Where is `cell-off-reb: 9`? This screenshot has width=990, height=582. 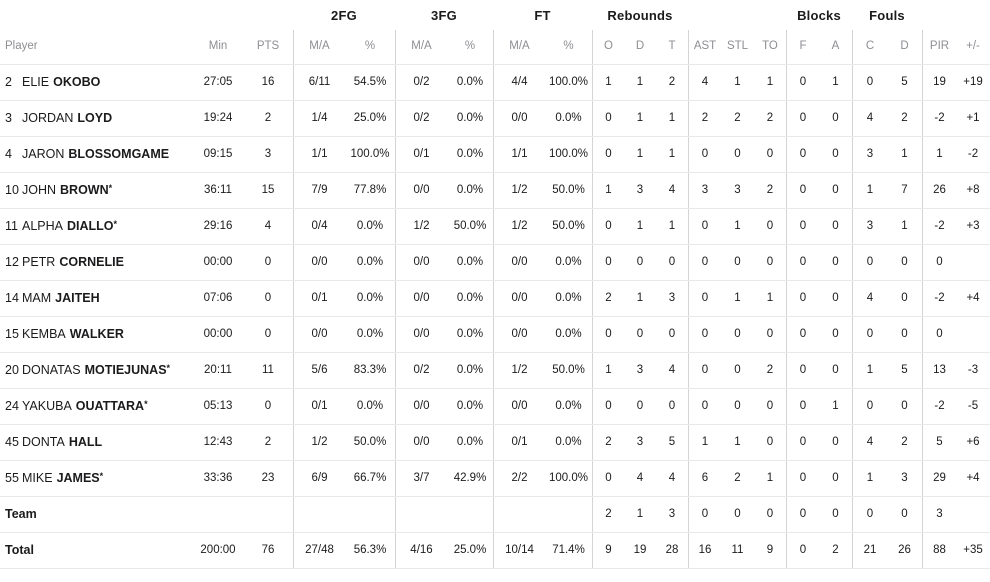 cell-off-reb: 9 is located at coordinates (608, 550).